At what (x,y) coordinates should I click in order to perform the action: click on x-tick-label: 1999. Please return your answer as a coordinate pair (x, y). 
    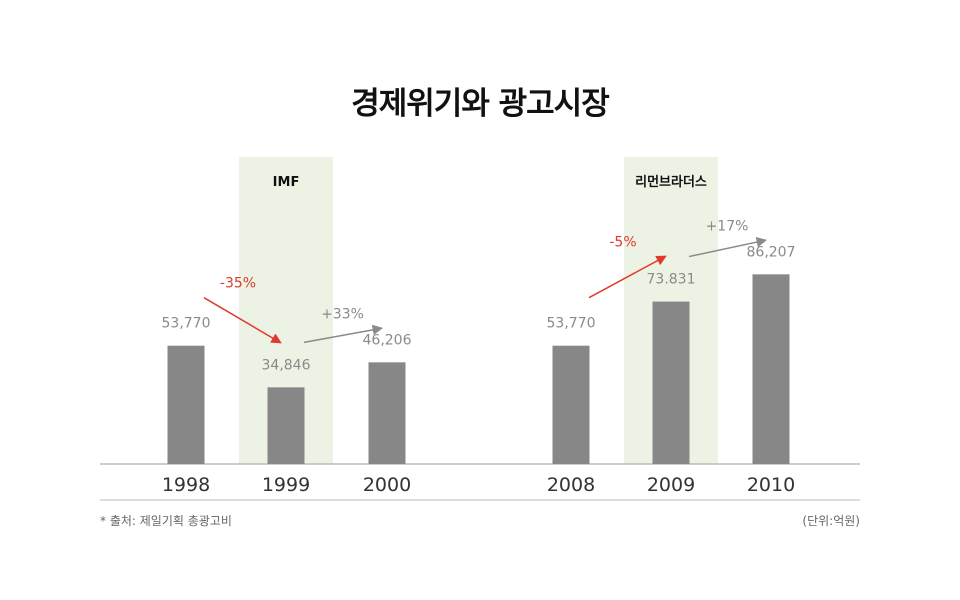
    Looking at the image, I should click on (286, 485).